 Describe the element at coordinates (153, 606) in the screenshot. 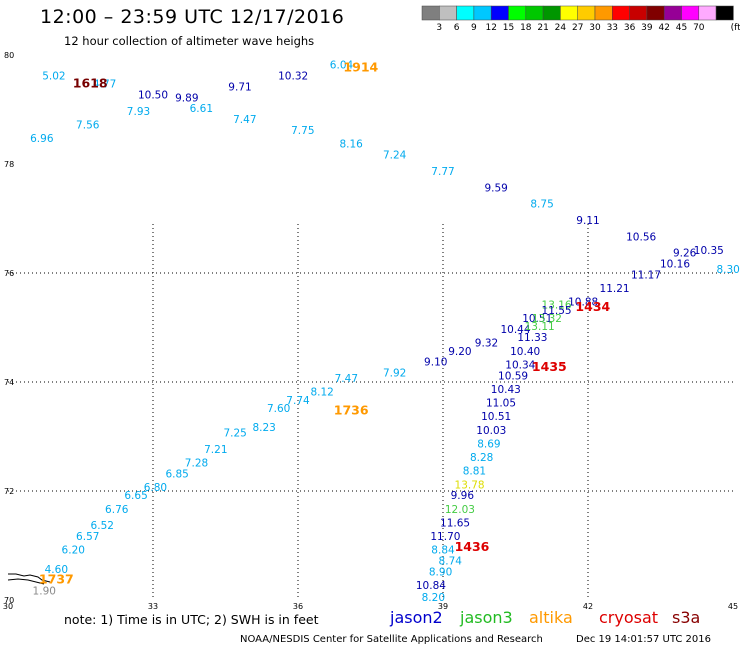

I see `x-tick-label: 33` at that location.